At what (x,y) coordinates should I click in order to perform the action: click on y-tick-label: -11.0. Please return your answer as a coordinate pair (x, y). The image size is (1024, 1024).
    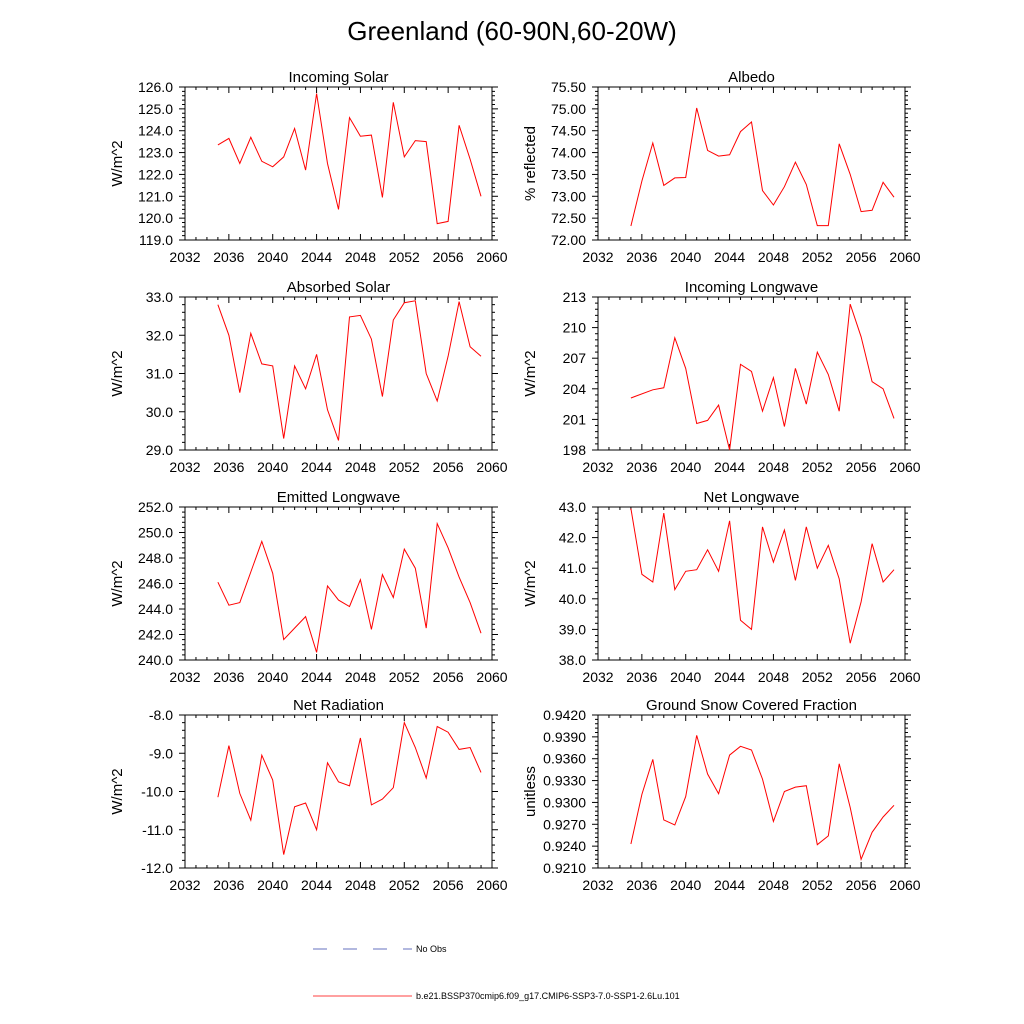
    Looking at the image, I should click on (157, 830).